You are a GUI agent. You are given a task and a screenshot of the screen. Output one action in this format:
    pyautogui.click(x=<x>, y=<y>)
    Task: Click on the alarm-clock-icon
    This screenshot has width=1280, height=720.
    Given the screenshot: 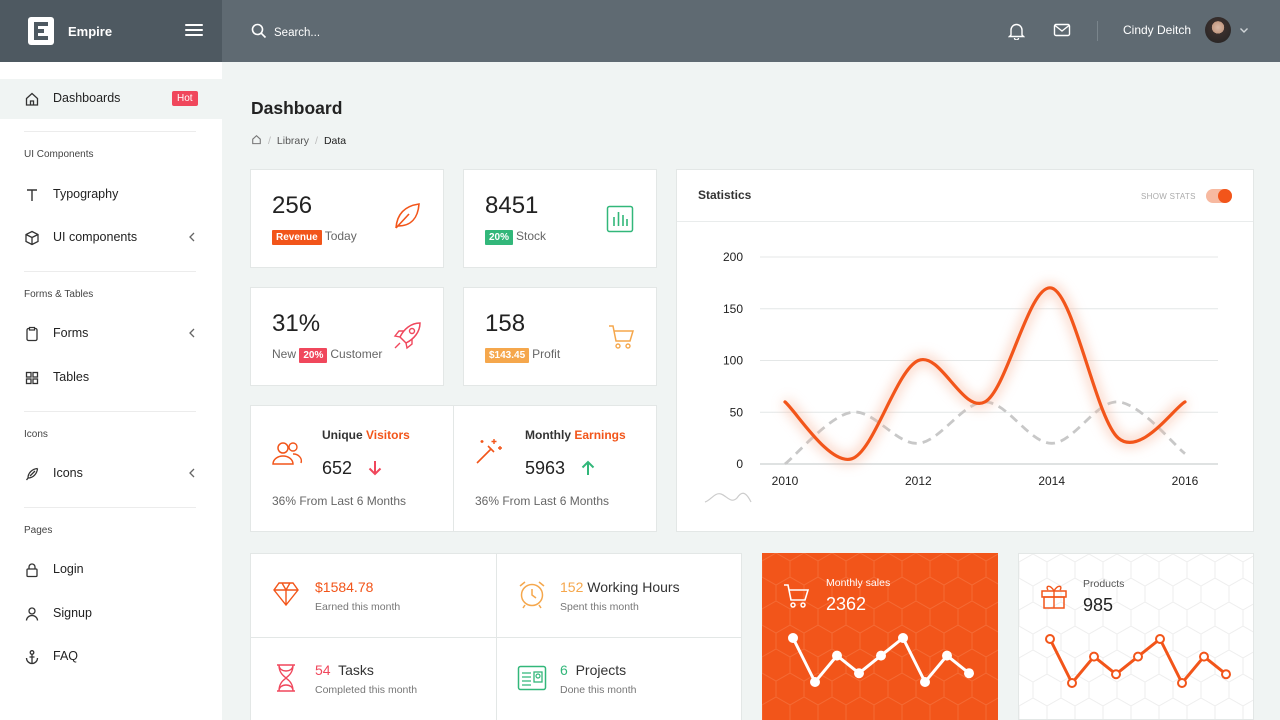 What is the action you would take?
    pyautogui.click(x=532, y=595)
    